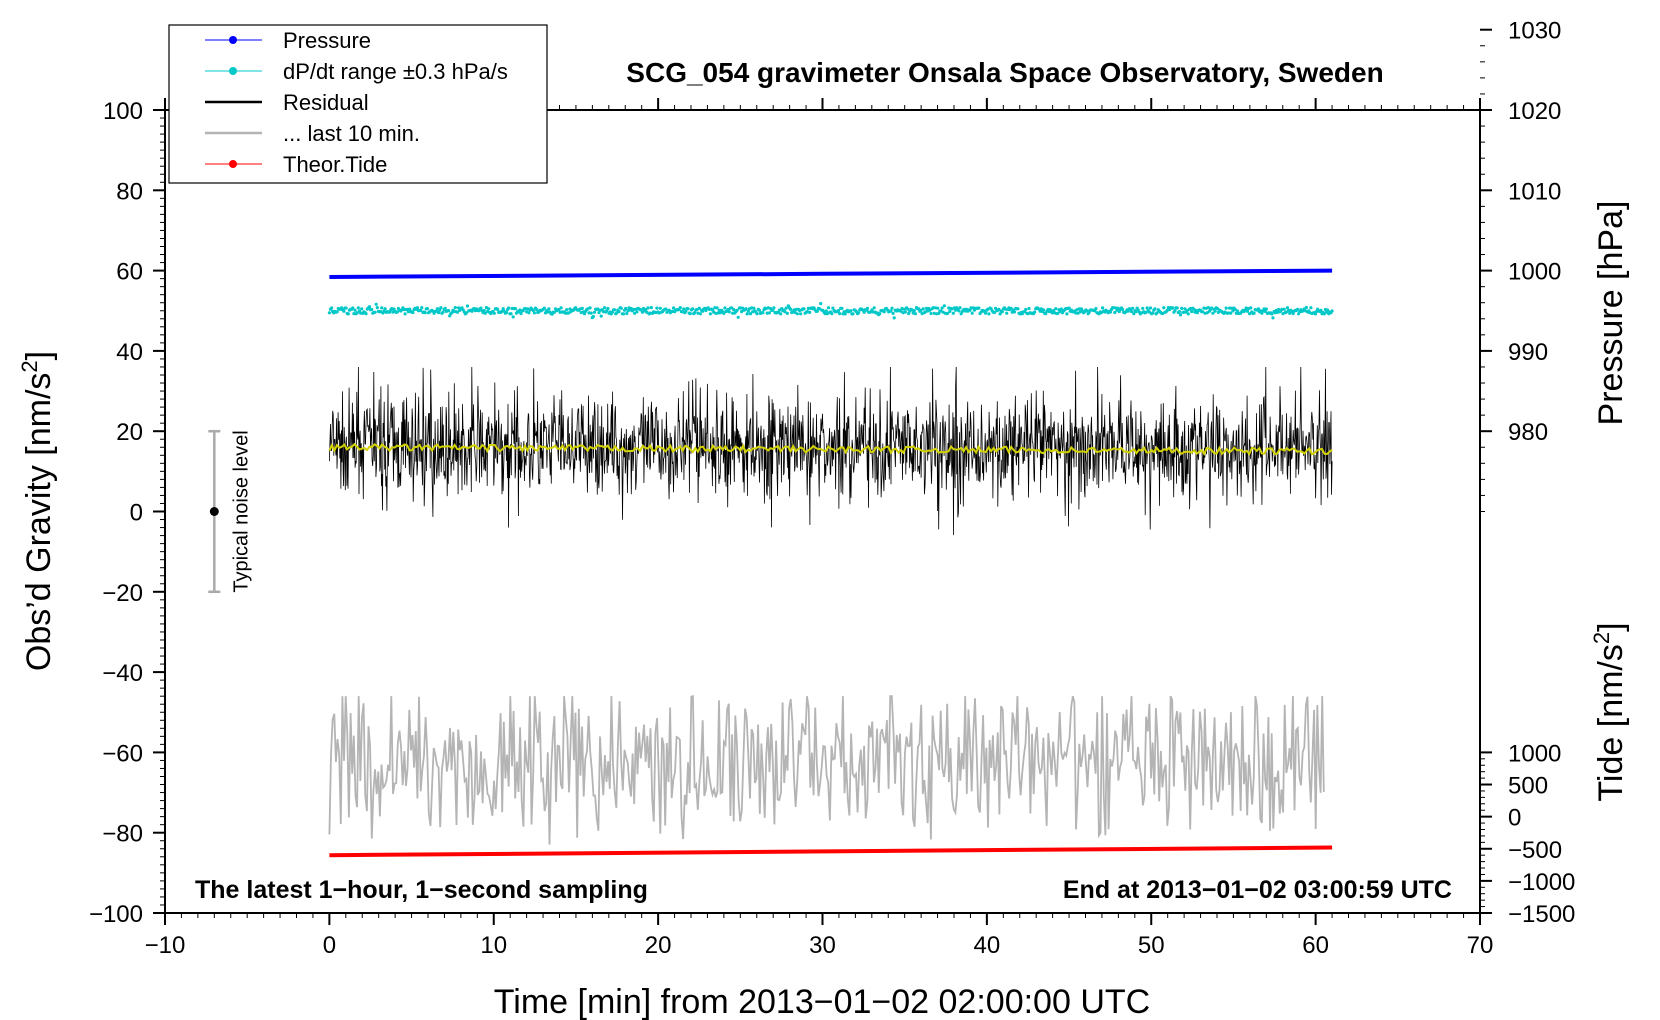  Describe the element at coordinates (1601, 638) in the screenshot. I see `tide-axis-title-sup: 2` at that location.